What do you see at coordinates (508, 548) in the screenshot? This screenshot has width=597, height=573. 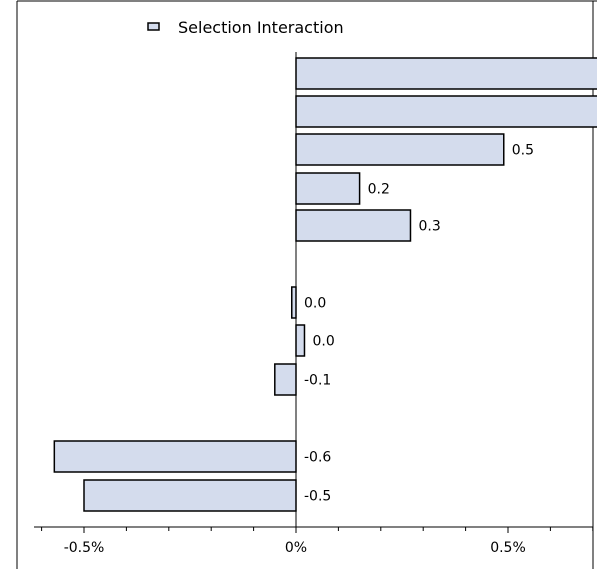 I see `x-tick-label: 0.5%` at bounding box center [508, 548].